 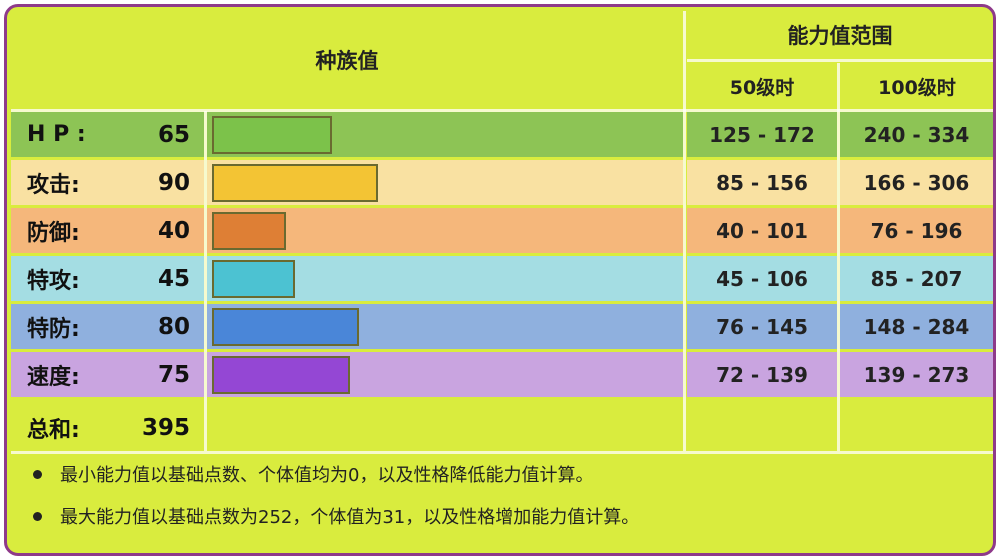 What do you see at coordinates (347, 61) in the screenshot?
I see `species-header: 种族值` at bounding box center [347, 61].